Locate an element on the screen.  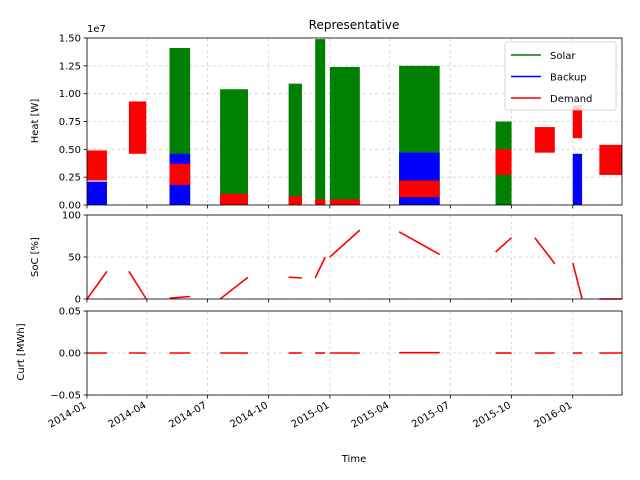
y-tick-label: 0.05 is located at coordinates (70, 312).